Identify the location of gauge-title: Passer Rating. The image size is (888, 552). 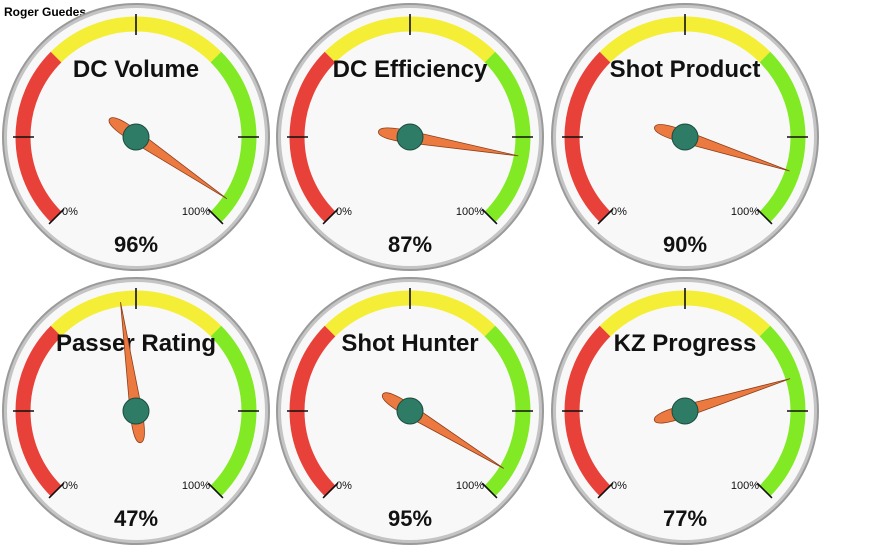
(136, 343).